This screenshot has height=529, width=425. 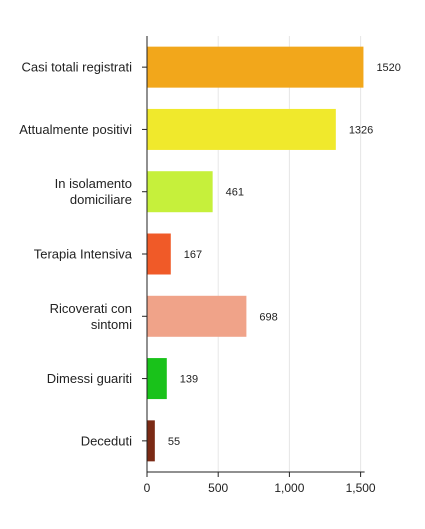 I want to click on data-label: 1326, so click(x=361, y=130).